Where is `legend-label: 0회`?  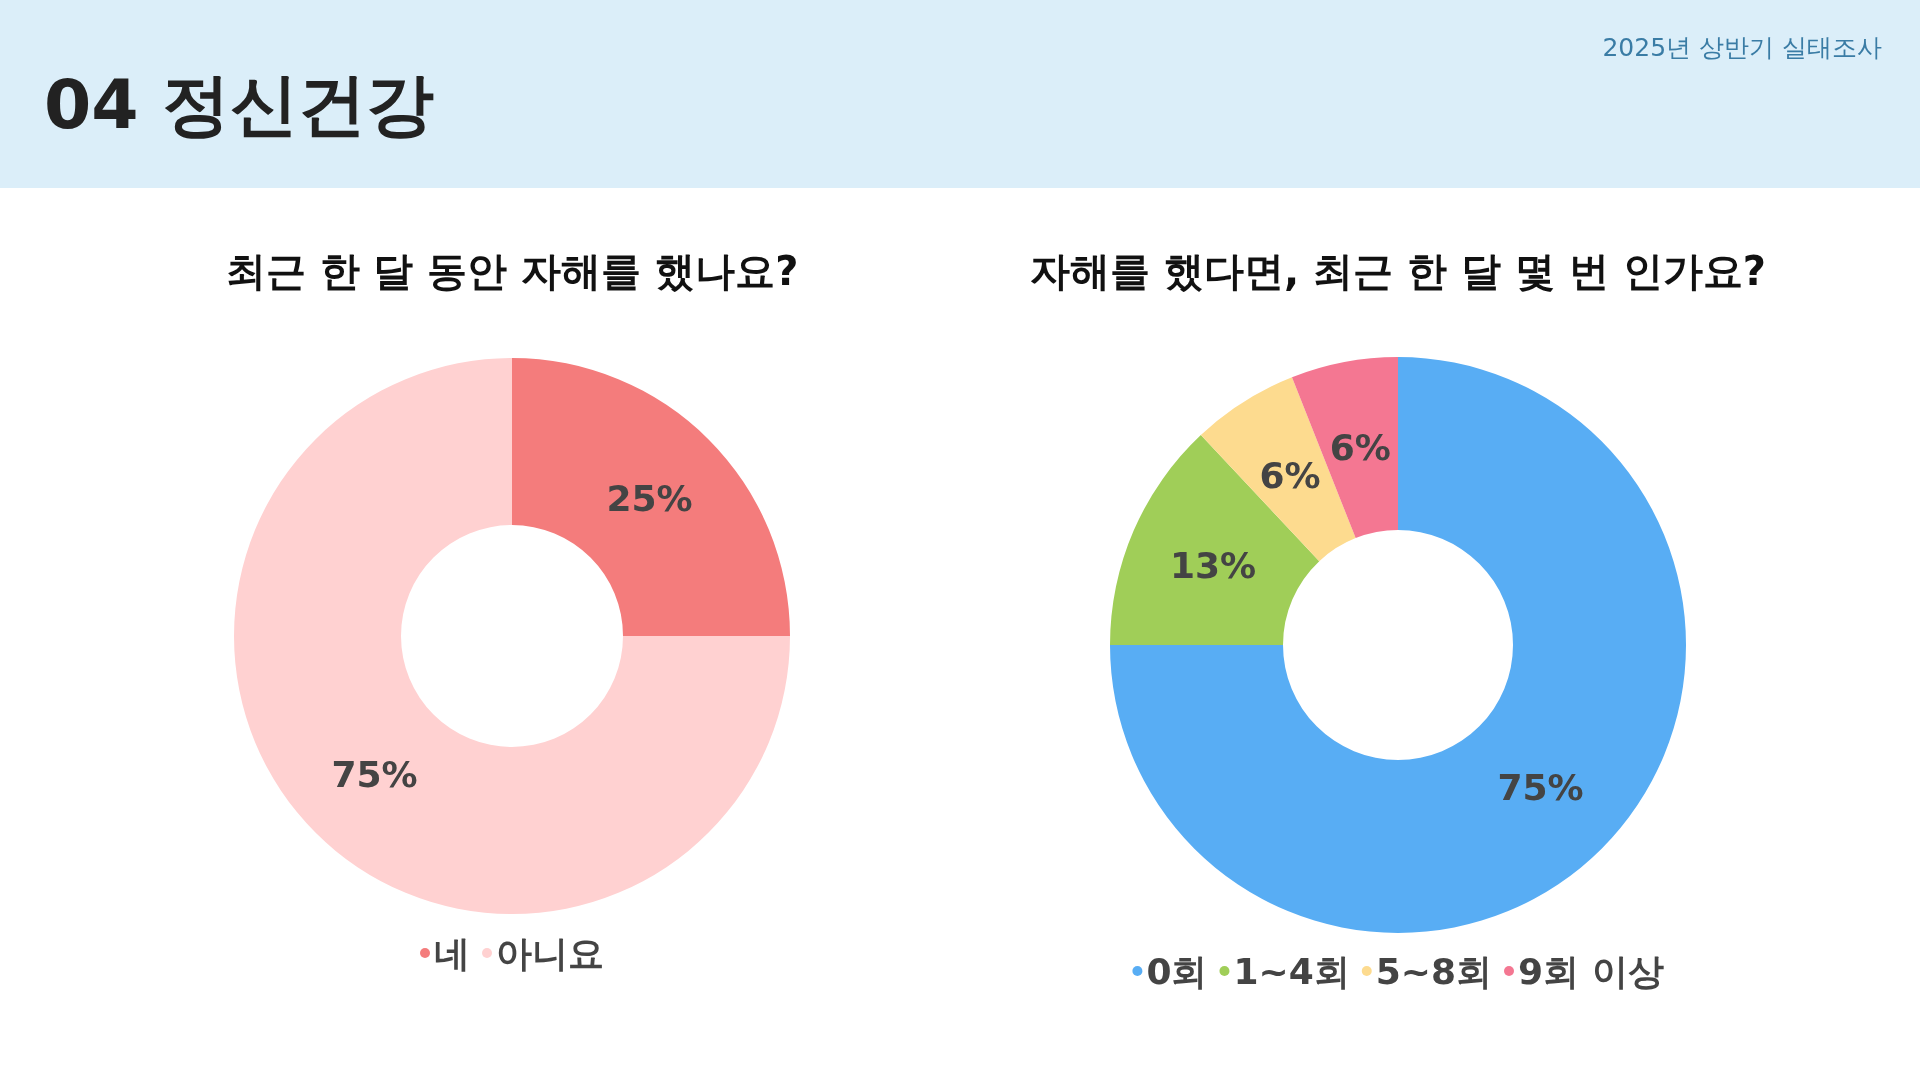
legend-label: 0회 is located at coordinates (1177, 971).